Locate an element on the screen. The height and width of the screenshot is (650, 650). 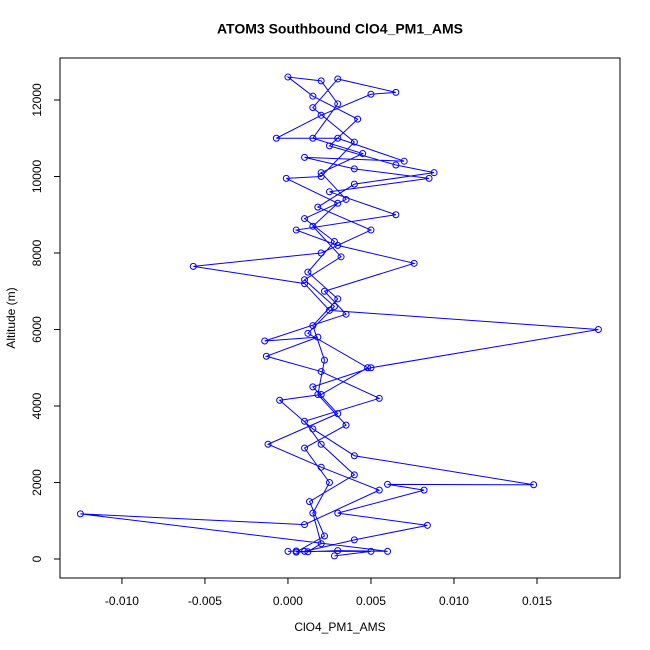
x-axis-label: ClO4_PM1_AMS is located at coordinates (339, 627).